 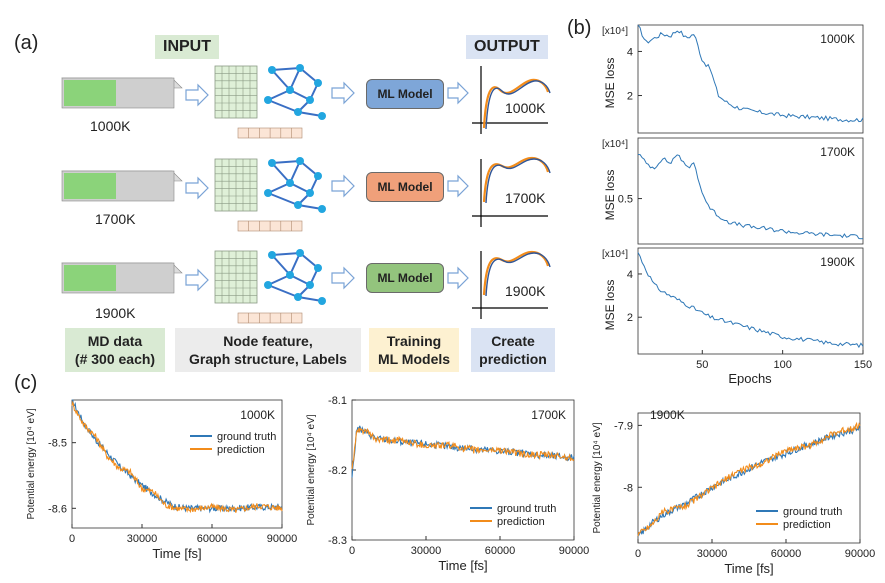 I want to click on footer-training: Training ML Models, so click(x=414, y=350).